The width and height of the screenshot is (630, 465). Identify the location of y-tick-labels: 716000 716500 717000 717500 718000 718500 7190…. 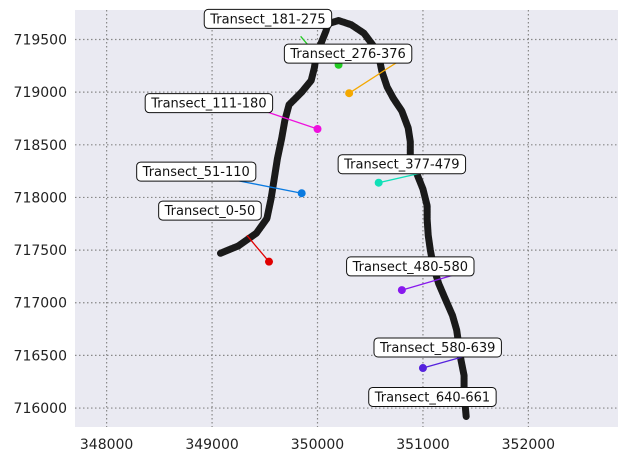
(40, 224).